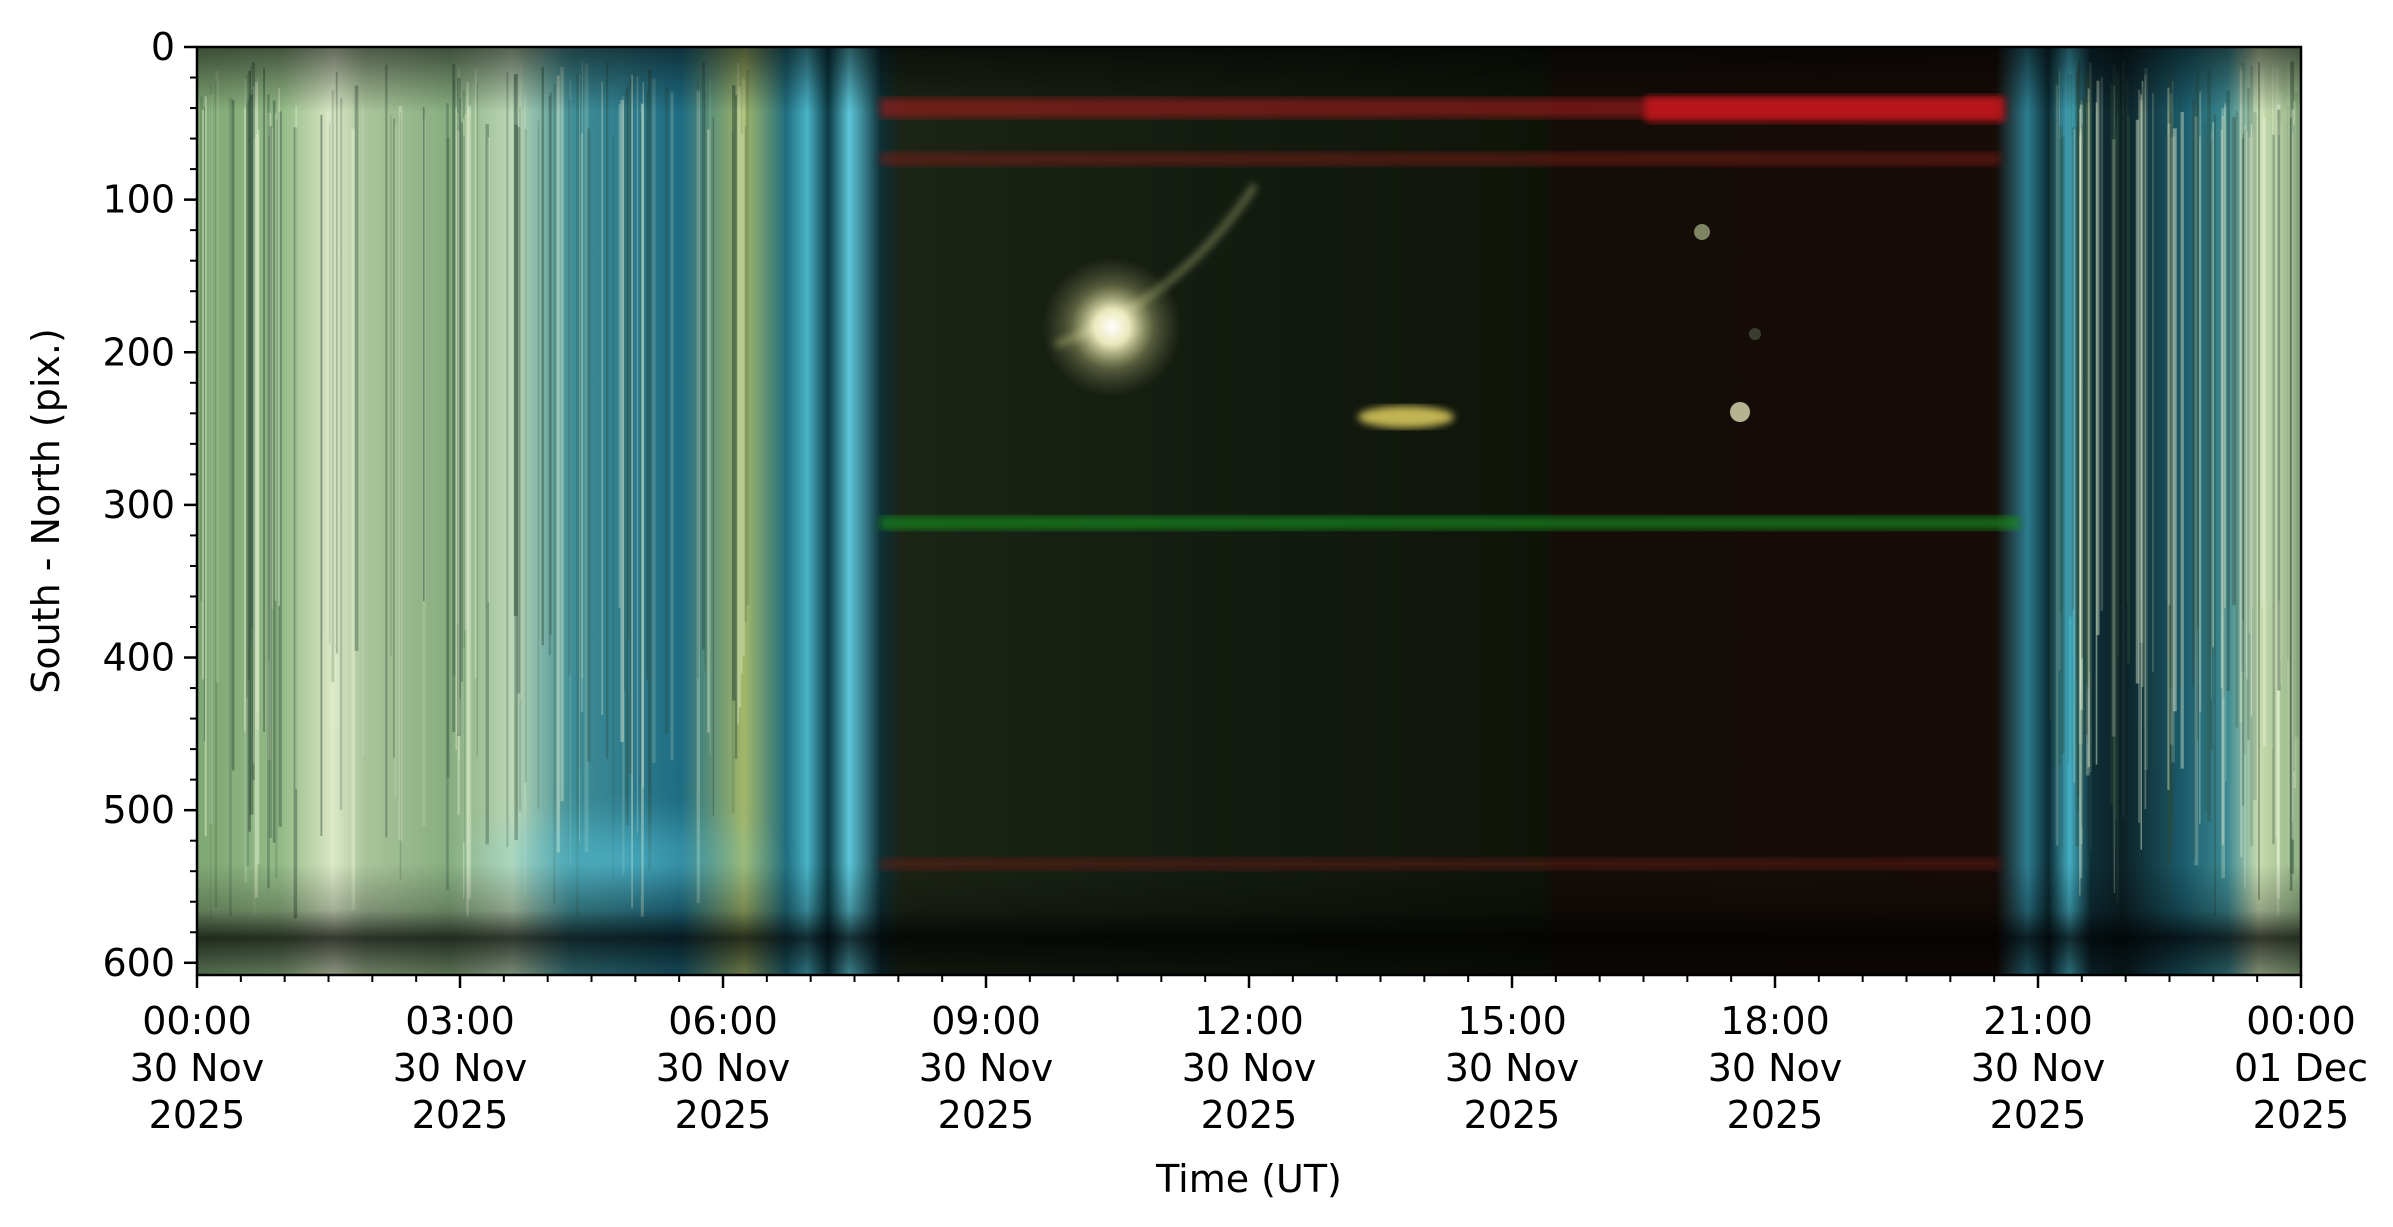  I want to click on y-tick-label: 0, so click(163, 47).